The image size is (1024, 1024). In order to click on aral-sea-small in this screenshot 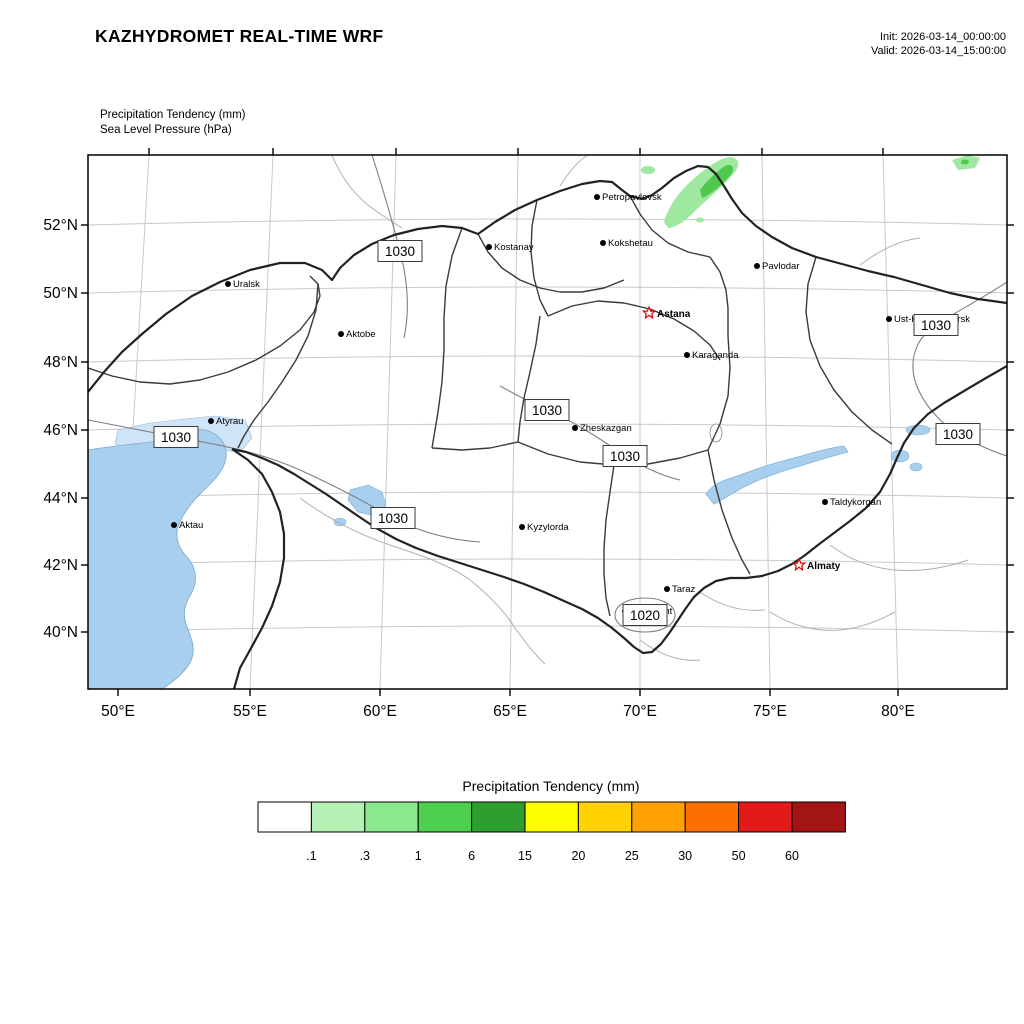, I will do `click(340, 522)`.